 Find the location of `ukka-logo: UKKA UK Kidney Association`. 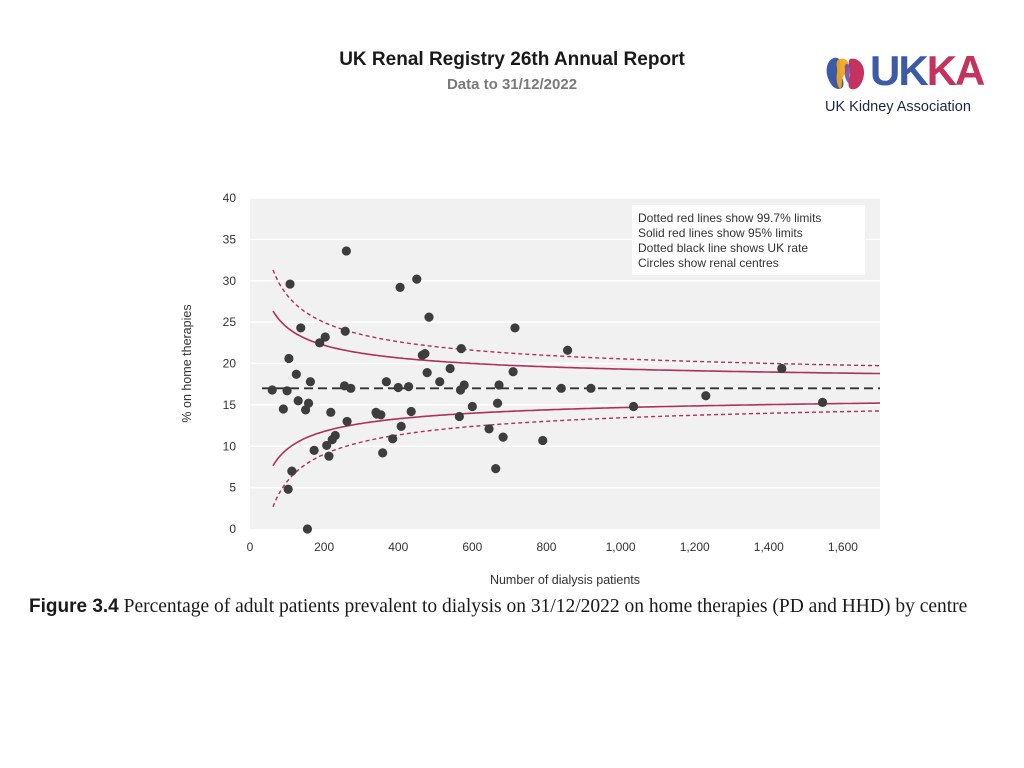

ukka-logo: UKKA UK Kidney Association is located at coordinates (909, 83).